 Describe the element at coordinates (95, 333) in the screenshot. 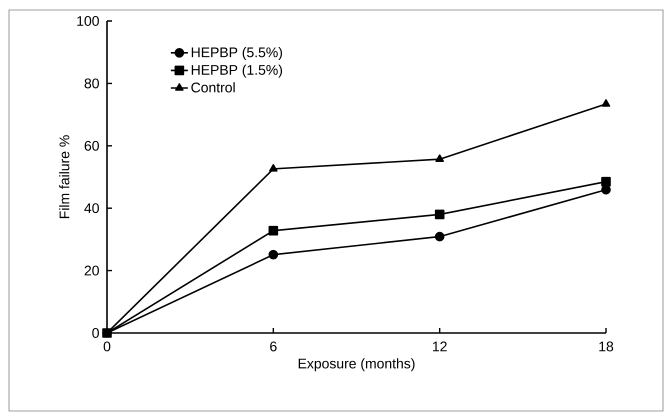

I see `y-tick-label: 0` at that location.